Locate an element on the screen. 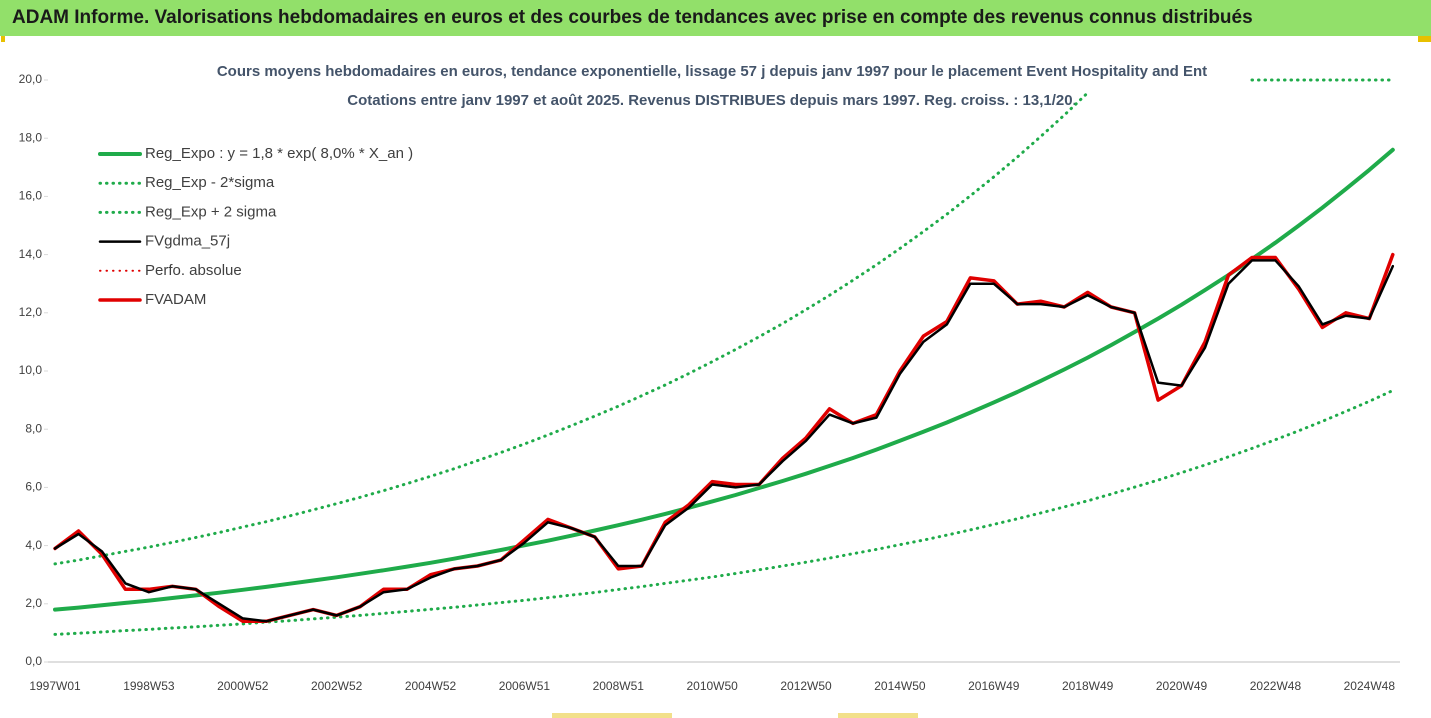  x-tick-label: 2008W51 is located at coordinates (619, 686).